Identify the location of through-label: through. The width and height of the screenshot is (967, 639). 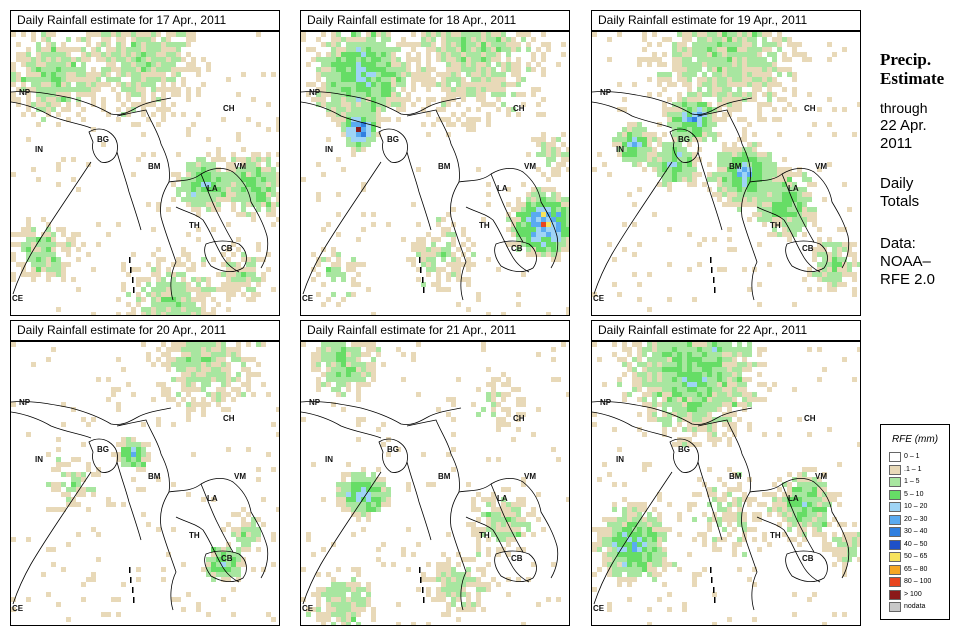
(904, 108).